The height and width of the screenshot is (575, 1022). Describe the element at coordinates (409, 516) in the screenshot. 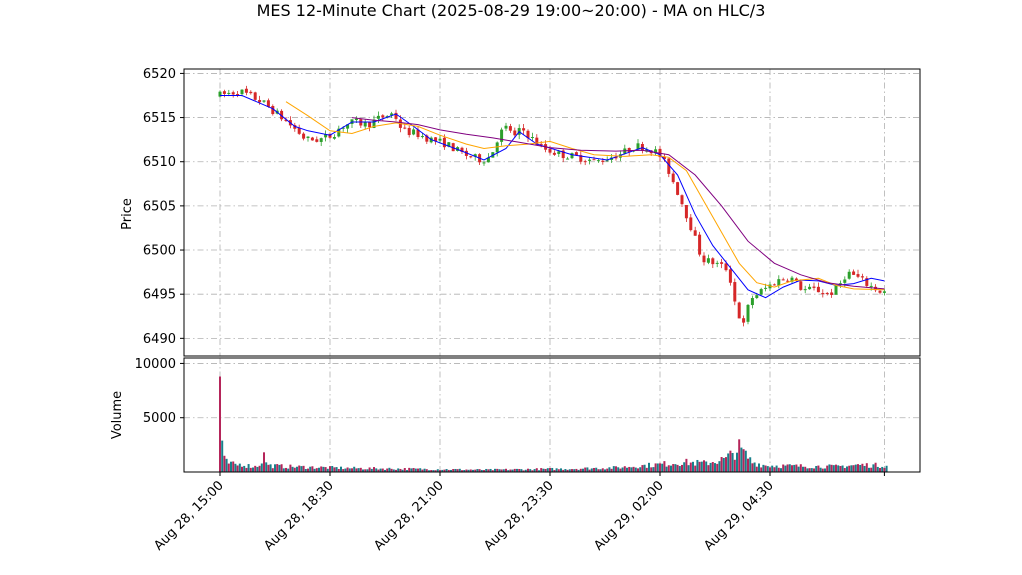

I see `time-tick-label: Aug 28, 21:00` at that location.